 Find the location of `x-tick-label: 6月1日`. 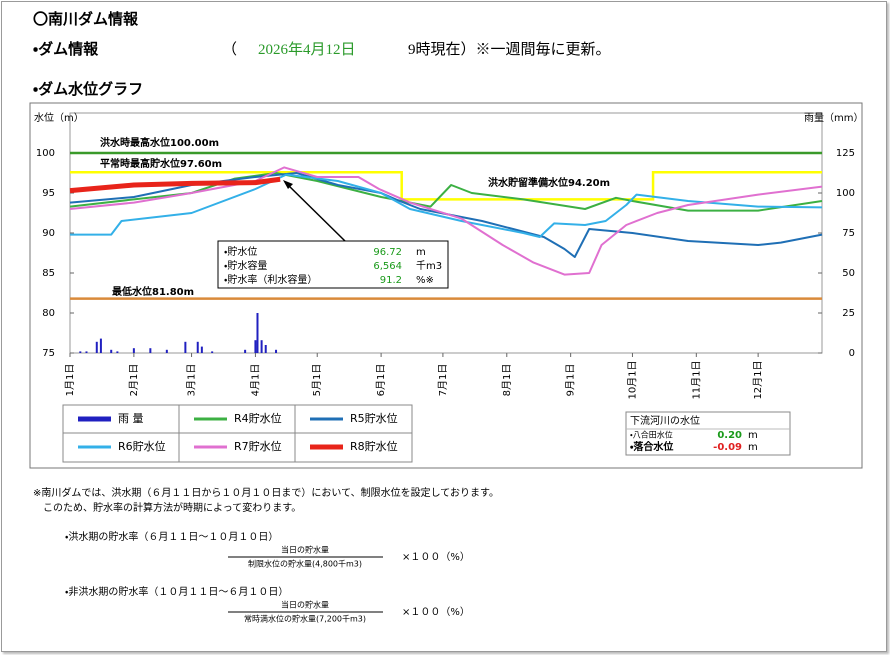

x-tick-label: 6月1日 is located at coordinates (381, 380).